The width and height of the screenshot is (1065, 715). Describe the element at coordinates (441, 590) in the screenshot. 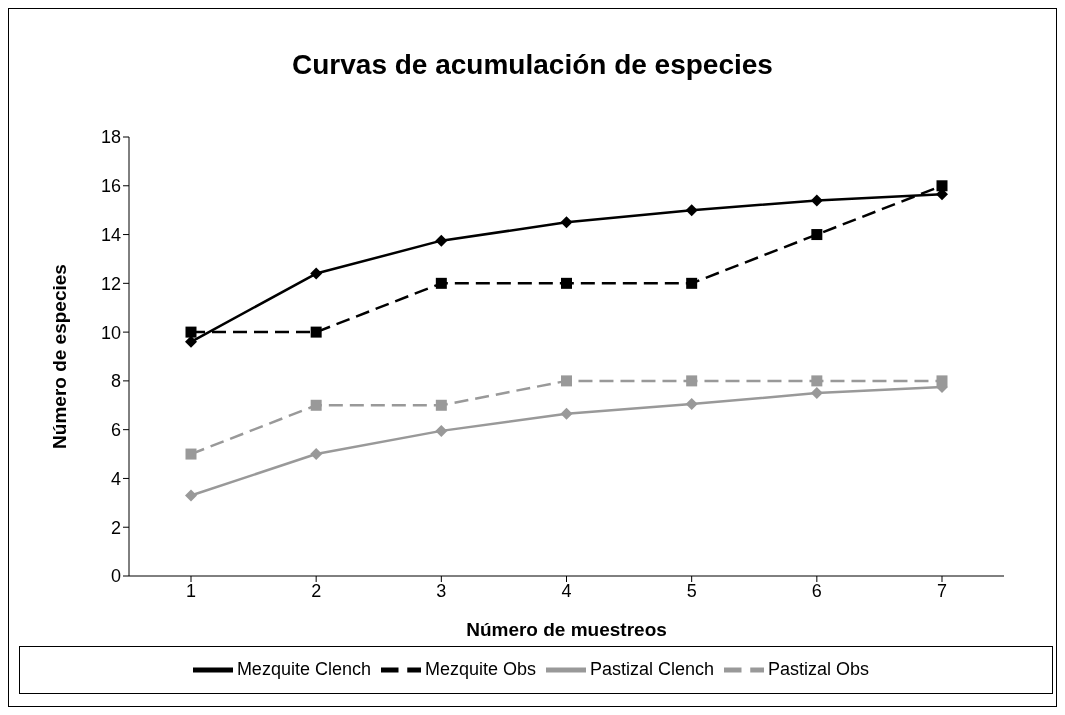

I see `x-tick-label: 3` at that location.